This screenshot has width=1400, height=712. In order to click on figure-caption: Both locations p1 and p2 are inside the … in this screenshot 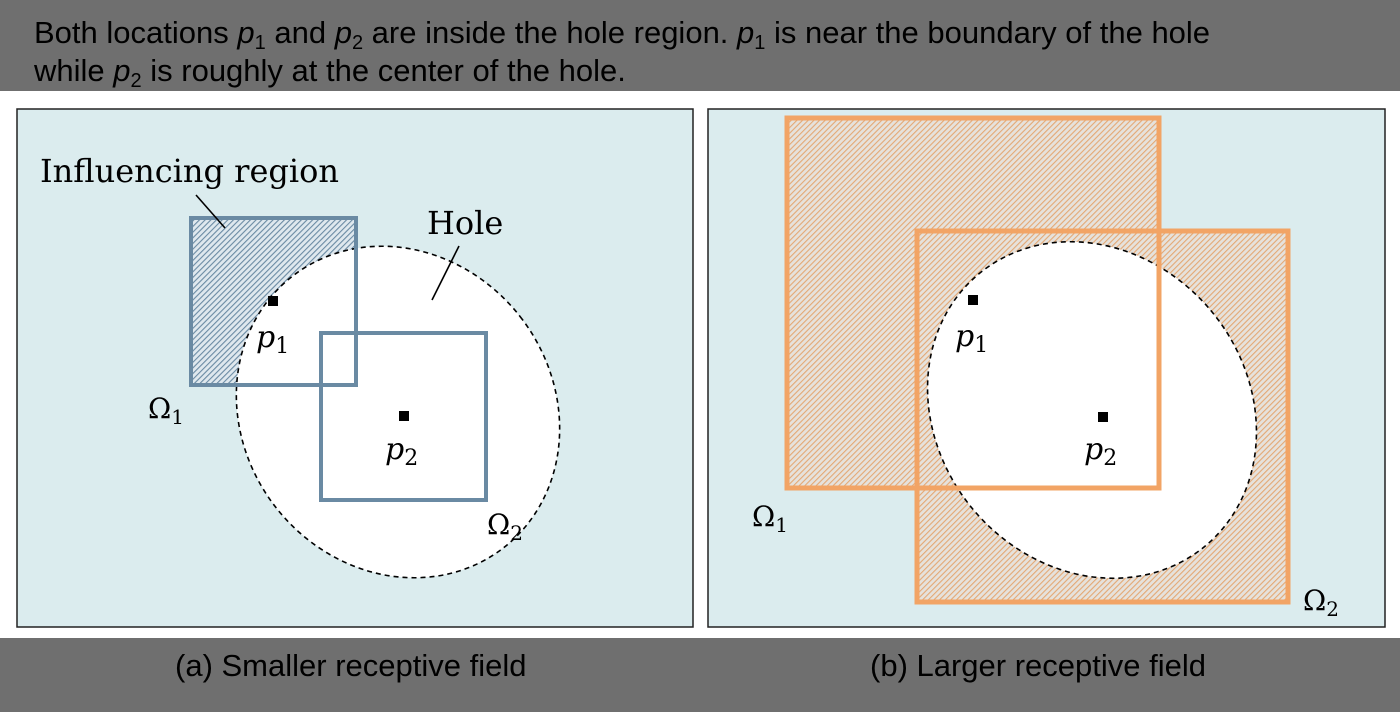, I will do `click(709, 53)`.